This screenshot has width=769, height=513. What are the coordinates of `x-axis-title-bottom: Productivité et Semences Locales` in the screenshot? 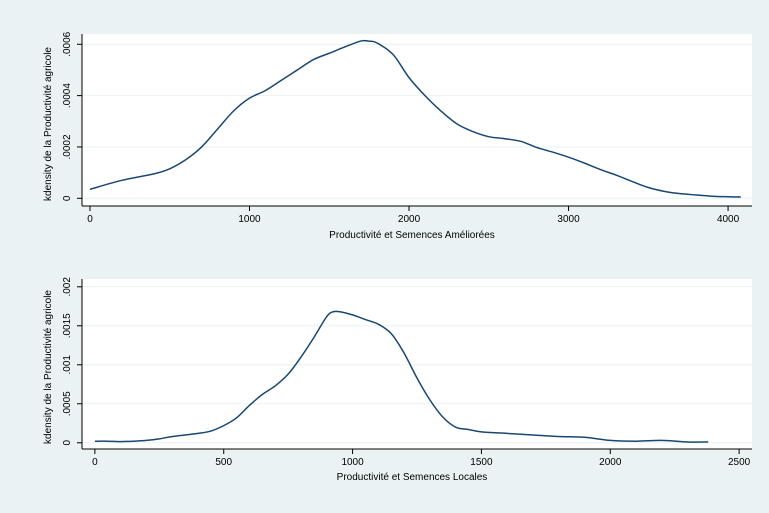 It's located at (412, 477).